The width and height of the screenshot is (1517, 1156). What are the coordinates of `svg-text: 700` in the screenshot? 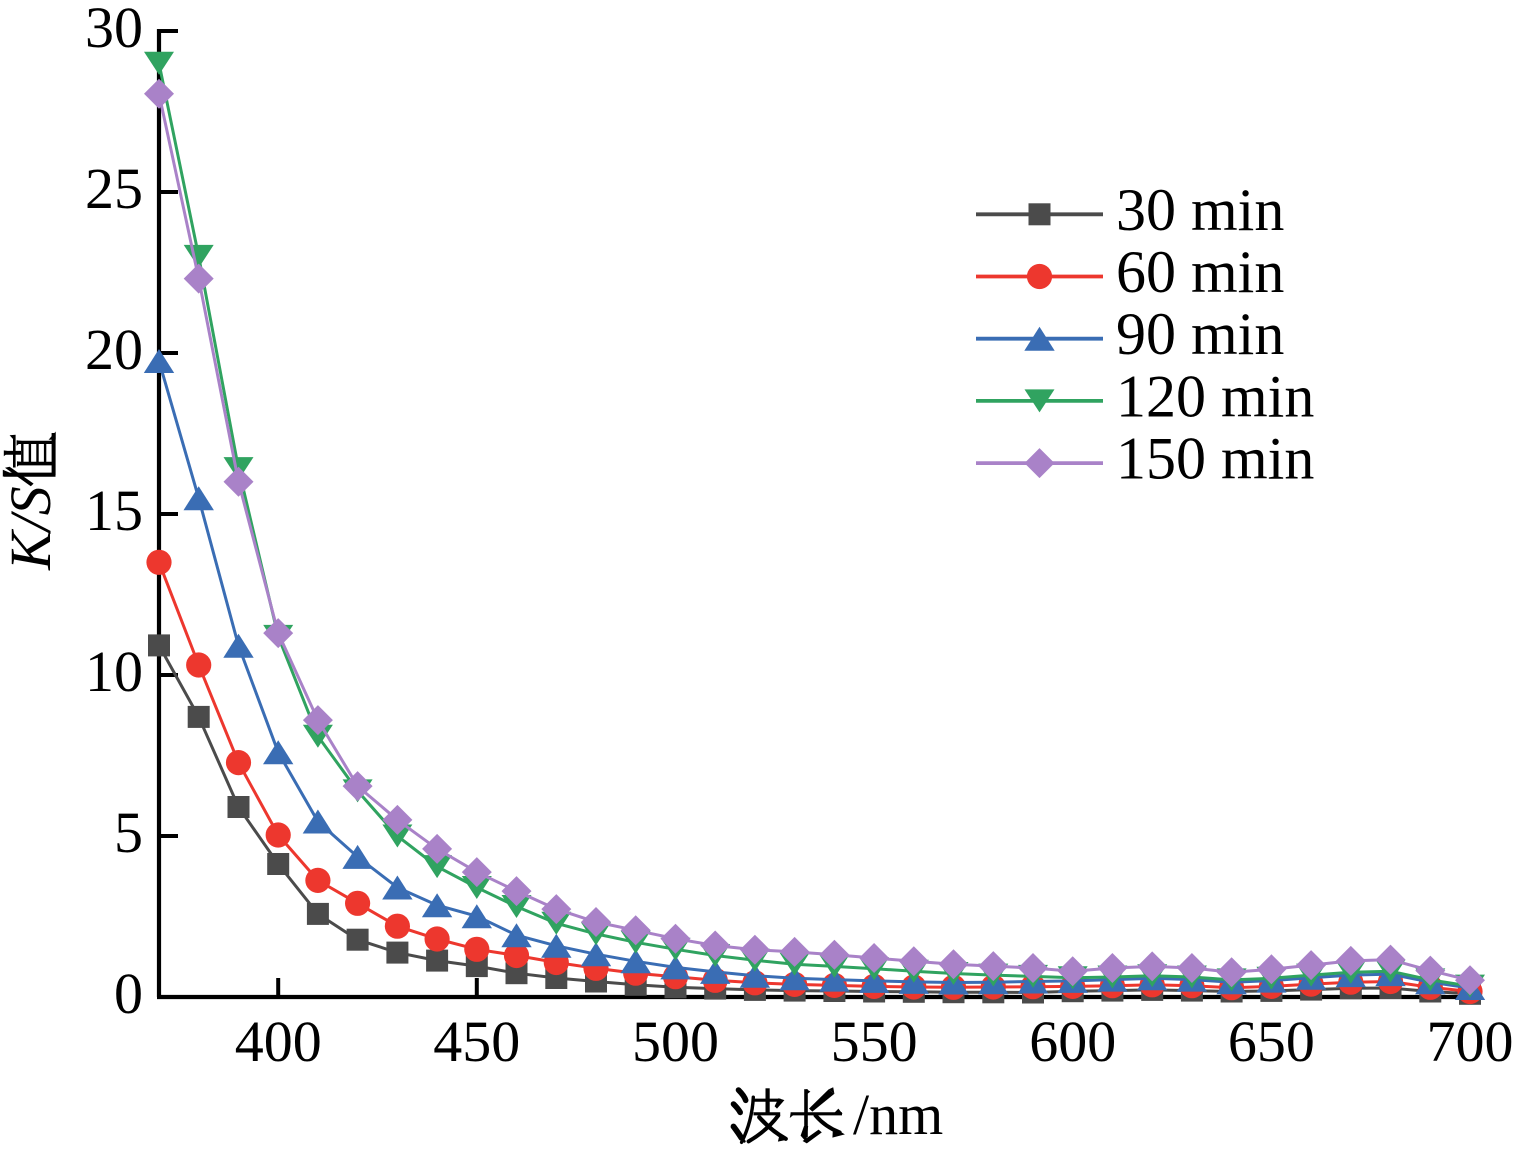 It's located at (1470, 1041).